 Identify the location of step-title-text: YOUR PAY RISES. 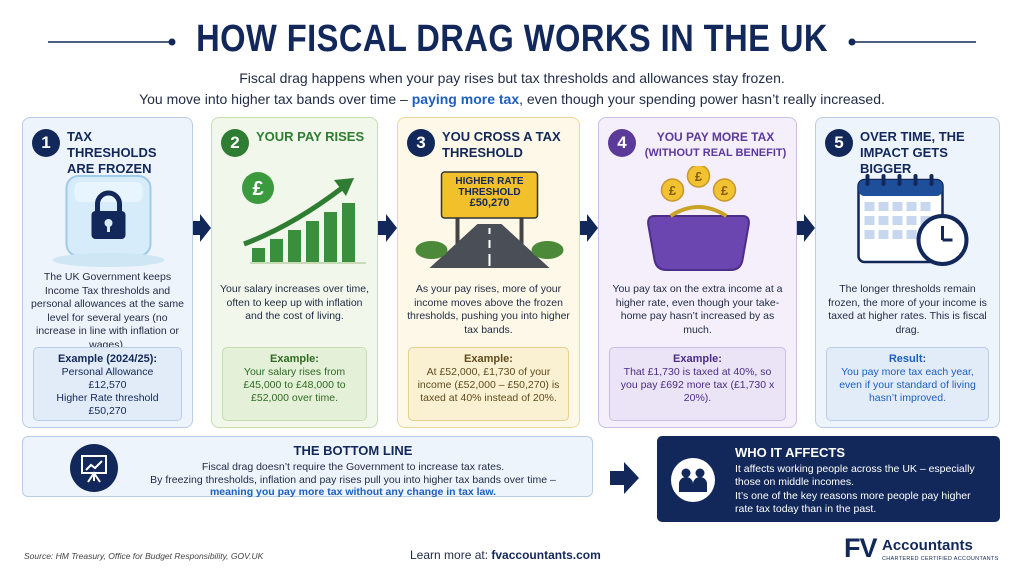
(310, 136).